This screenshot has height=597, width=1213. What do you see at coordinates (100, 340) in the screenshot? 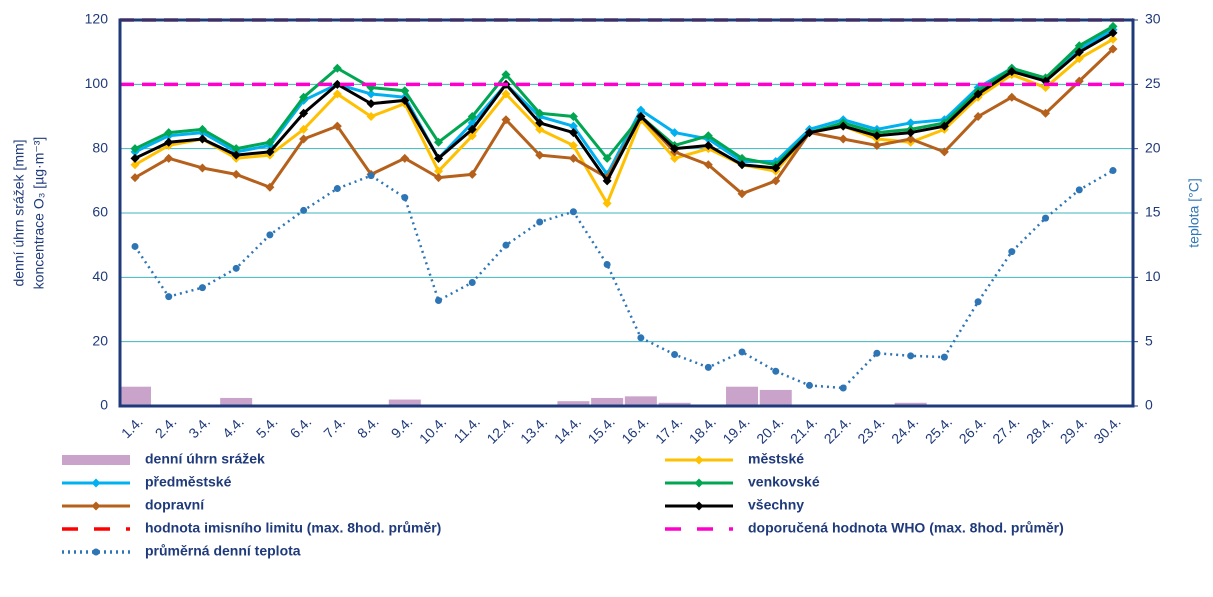
I see `y-tick-label: 20` at bounding box center [100, 340].